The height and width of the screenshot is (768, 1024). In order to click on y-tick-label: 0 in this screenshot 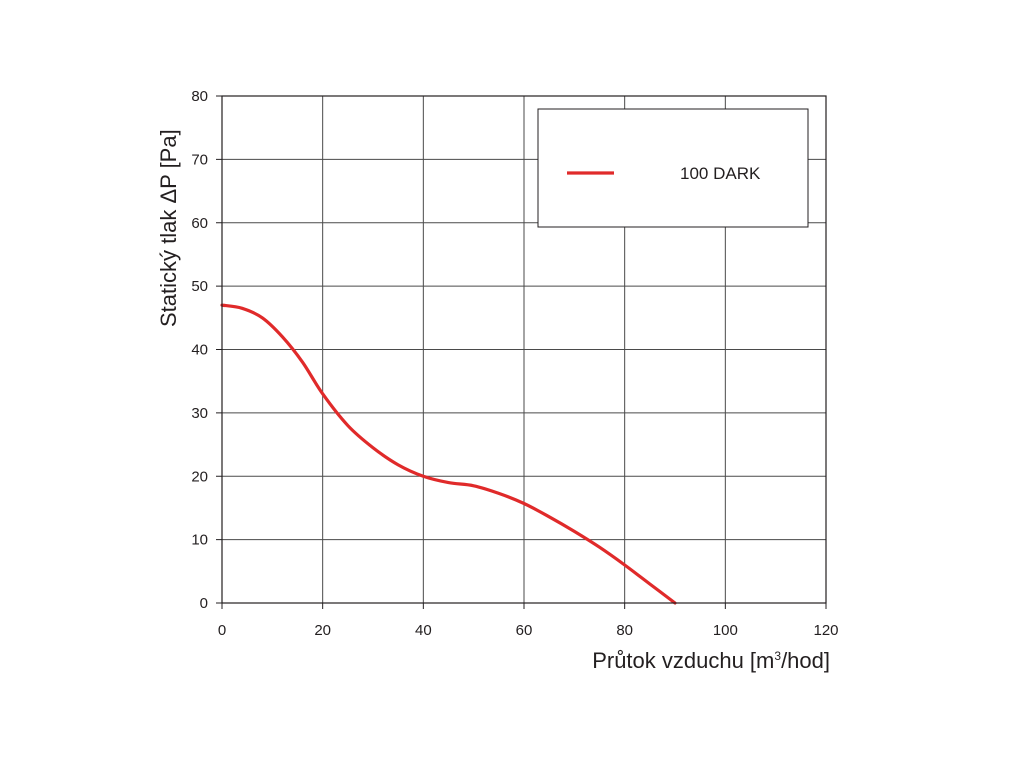, I will do `click(204, 603)`.